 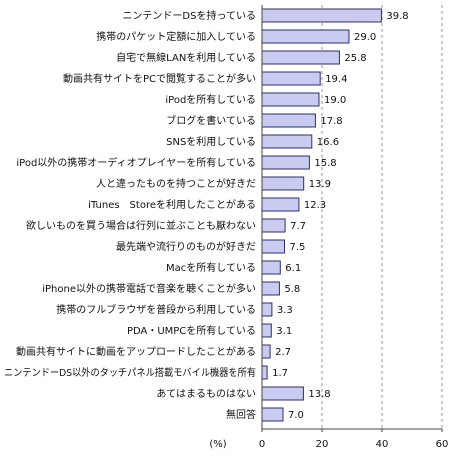 I want to click on data-label: 19.0, so click(x=335, y=100).